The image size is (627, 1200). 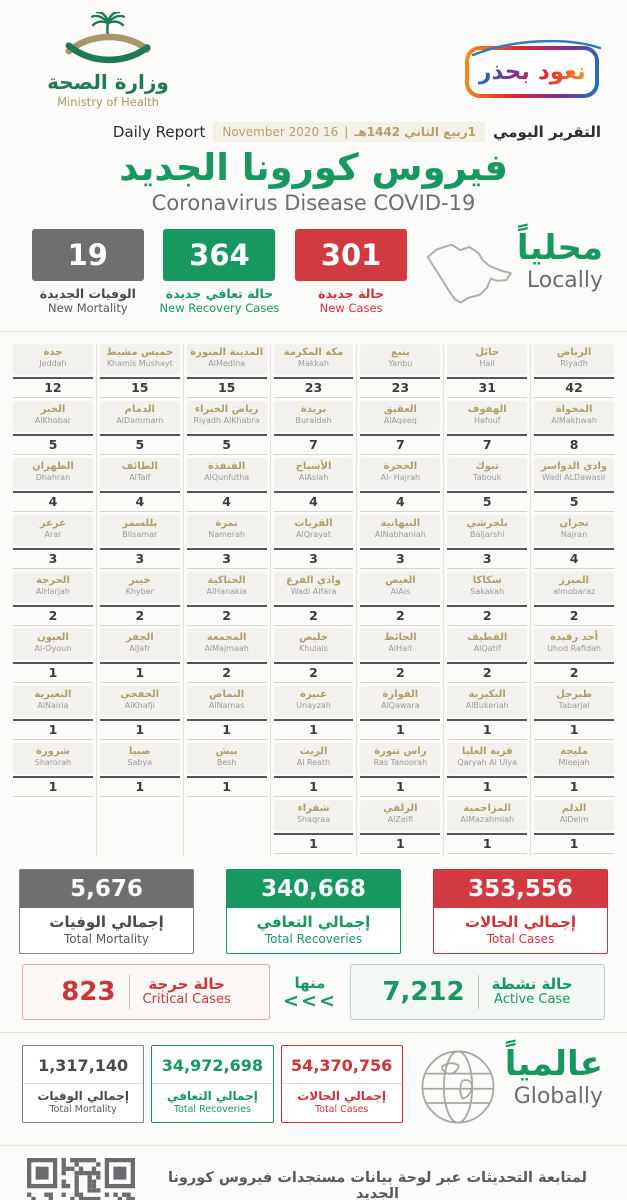 I want to click on city-name-box: حائل Hail, so click(x=487, y=359).